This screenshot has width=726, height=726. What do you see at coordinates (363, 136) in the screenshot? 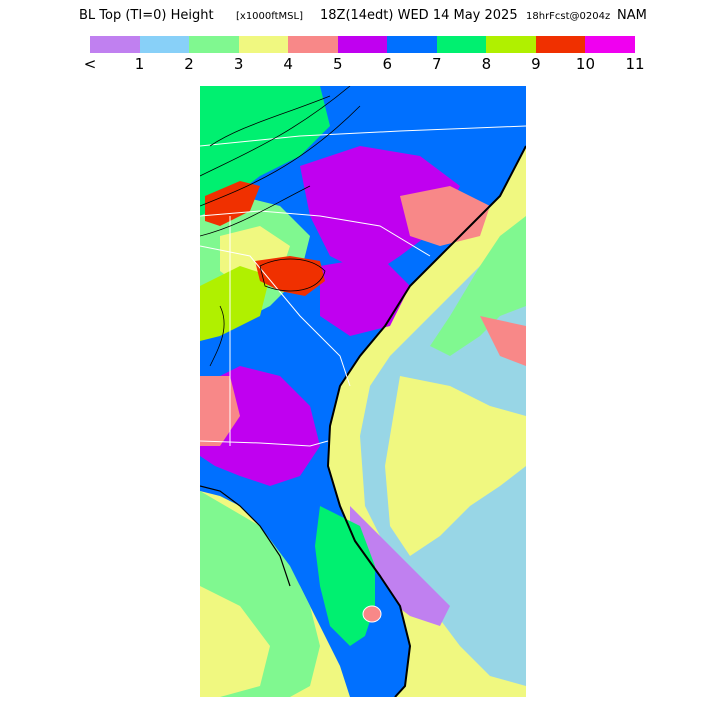
I see `state-border-va-nc` at bounding box center [363, 136].